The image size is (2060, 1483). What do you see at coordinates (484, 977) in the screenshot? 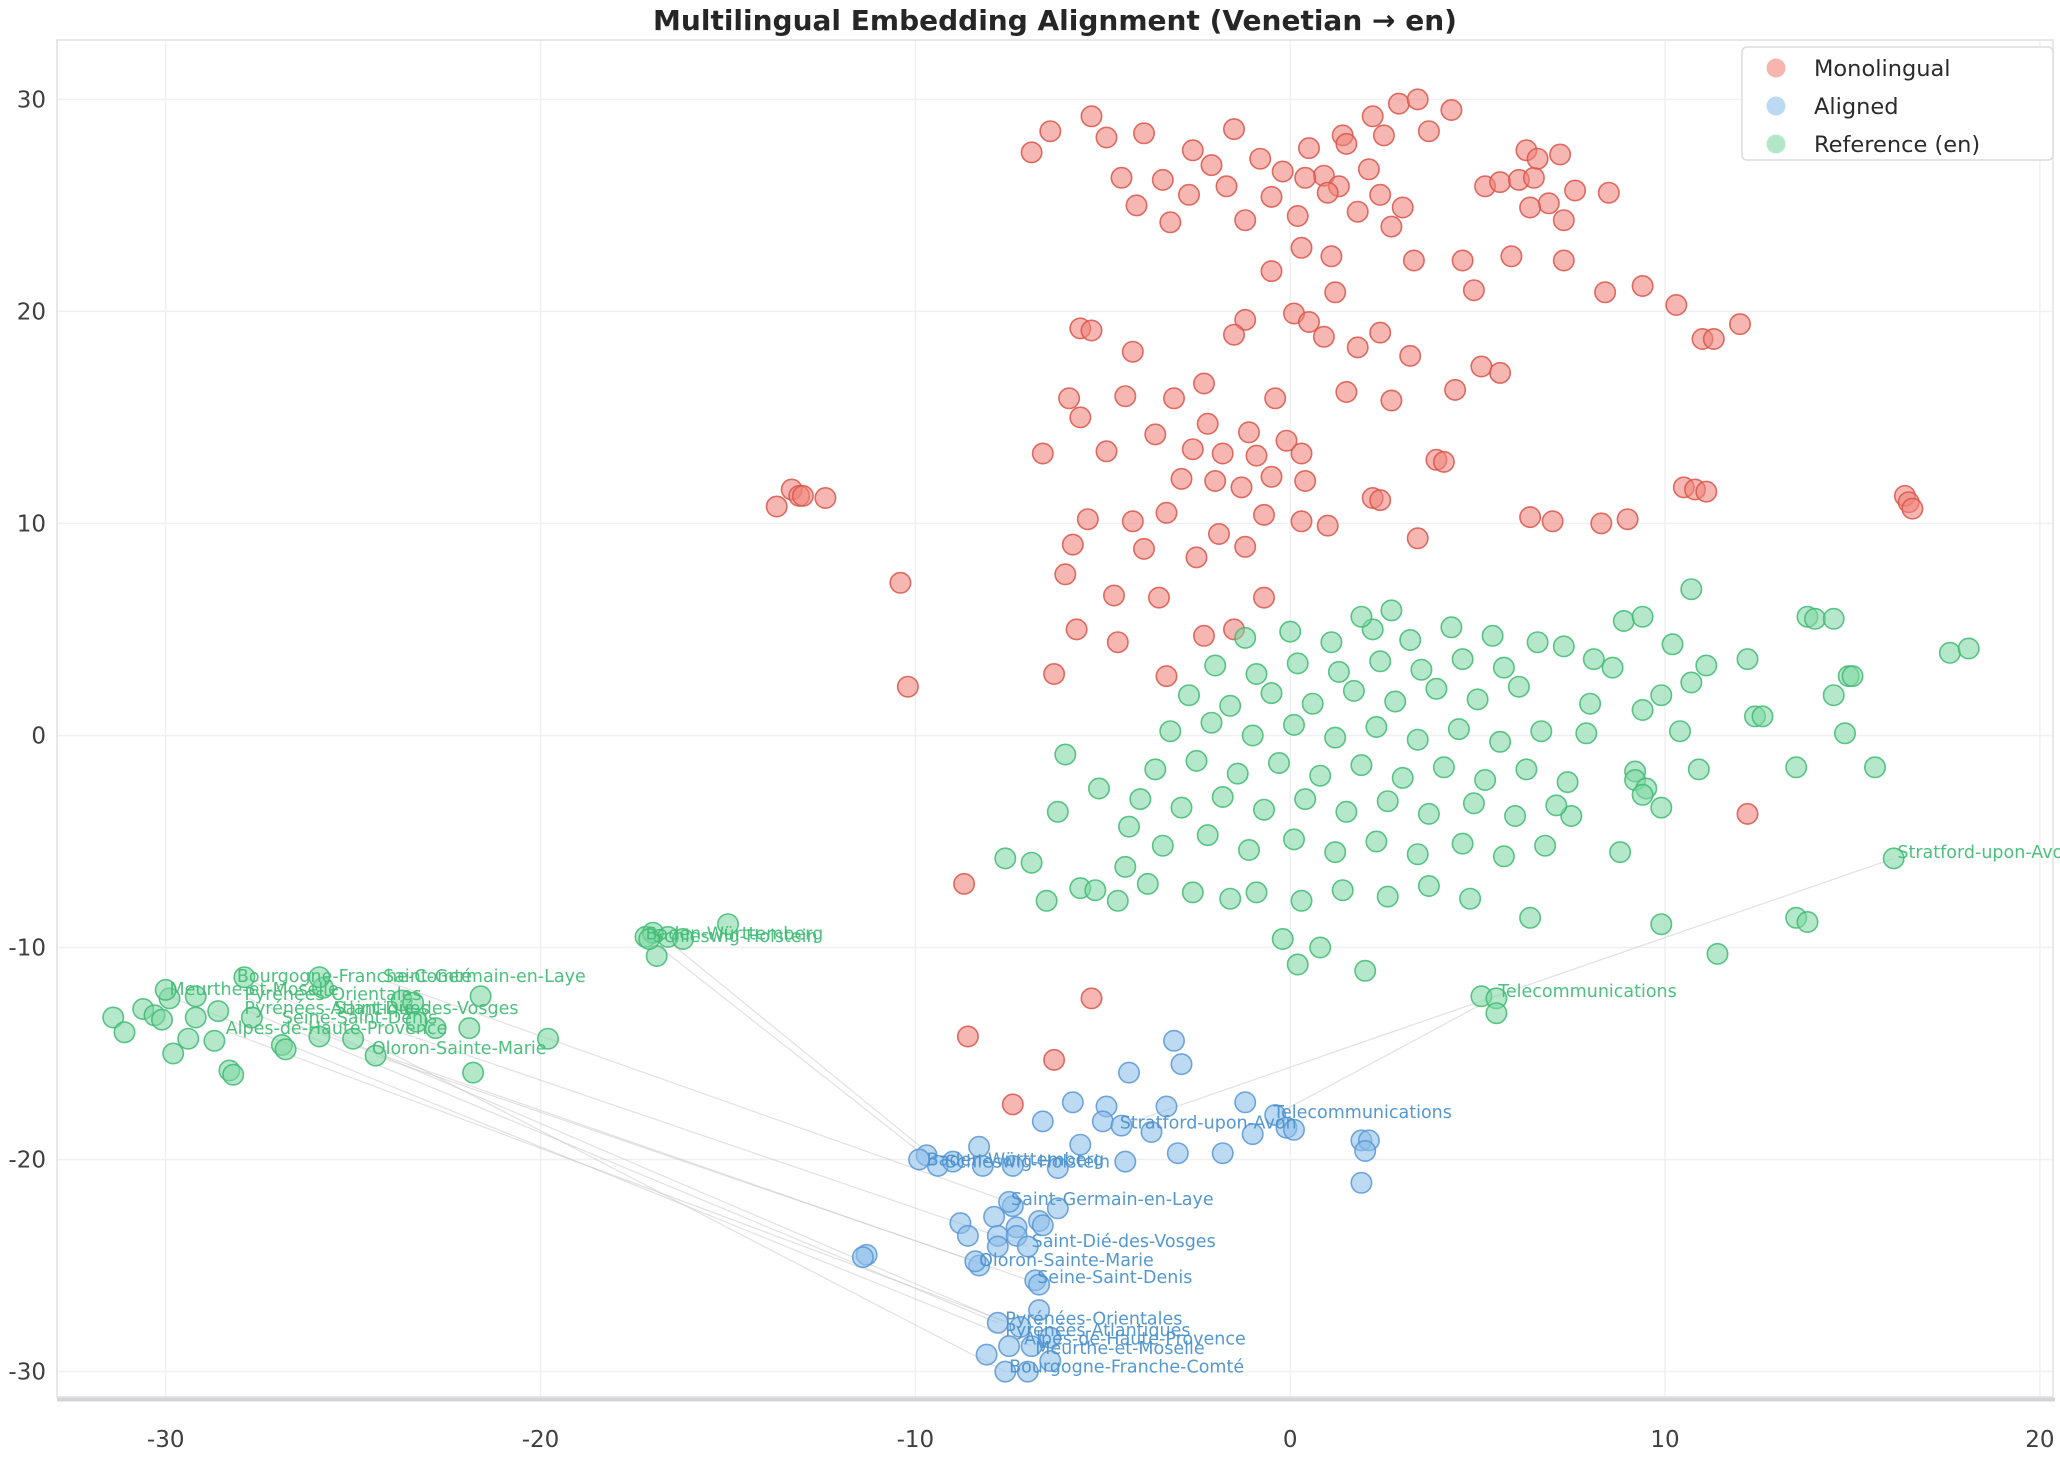
I see `annotation-label-reference: Saint-Germain-en-Laye` at bounding box center [484, 977].